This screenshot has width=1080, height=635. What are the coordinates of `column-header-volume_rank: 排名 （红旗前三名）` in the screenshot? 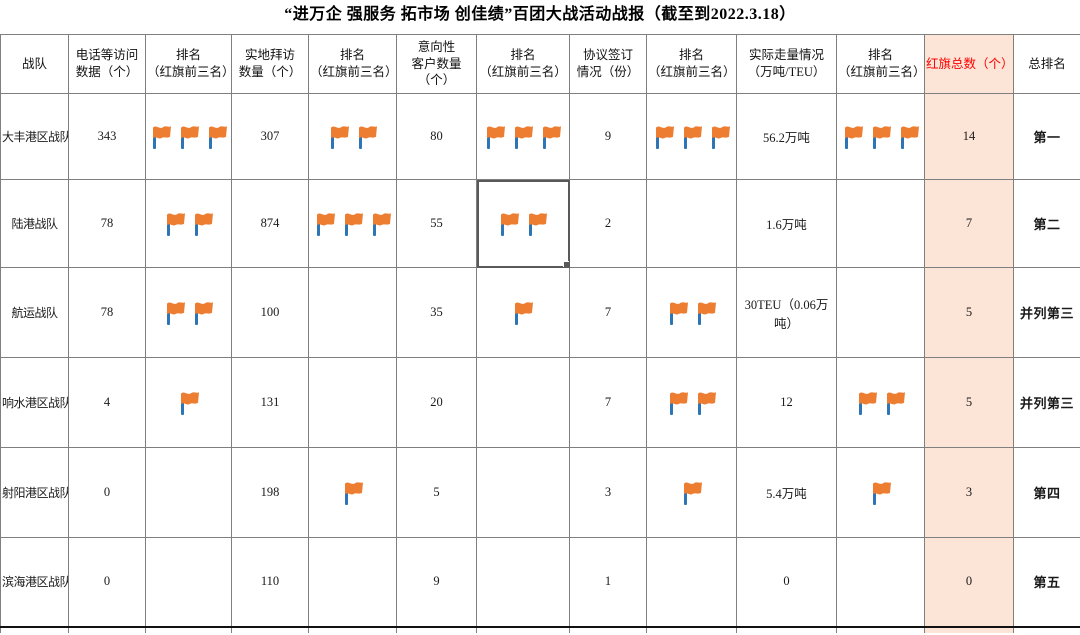 It's located at (880, 64).